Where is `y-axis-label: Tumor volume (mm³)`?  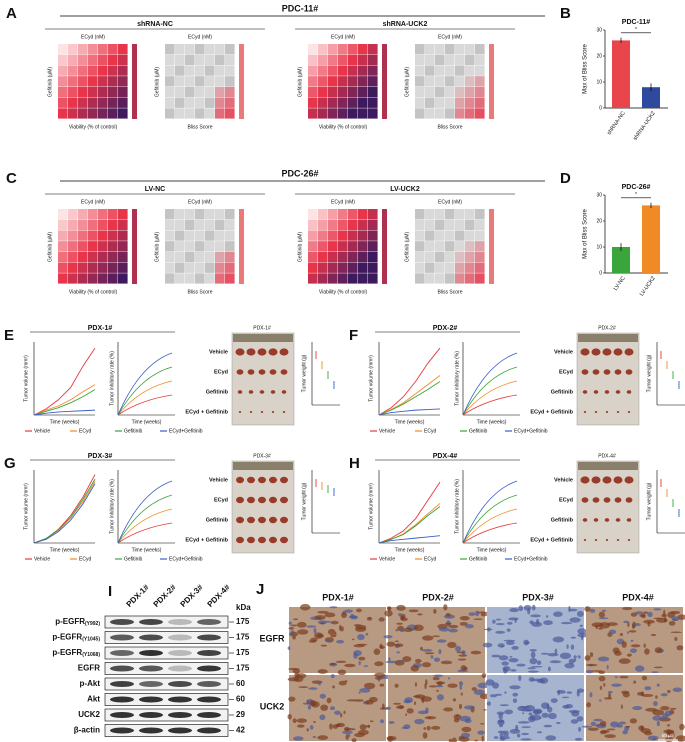 y-axis-label: Tumor volume (mm³) is located at coordinates (371, 506).